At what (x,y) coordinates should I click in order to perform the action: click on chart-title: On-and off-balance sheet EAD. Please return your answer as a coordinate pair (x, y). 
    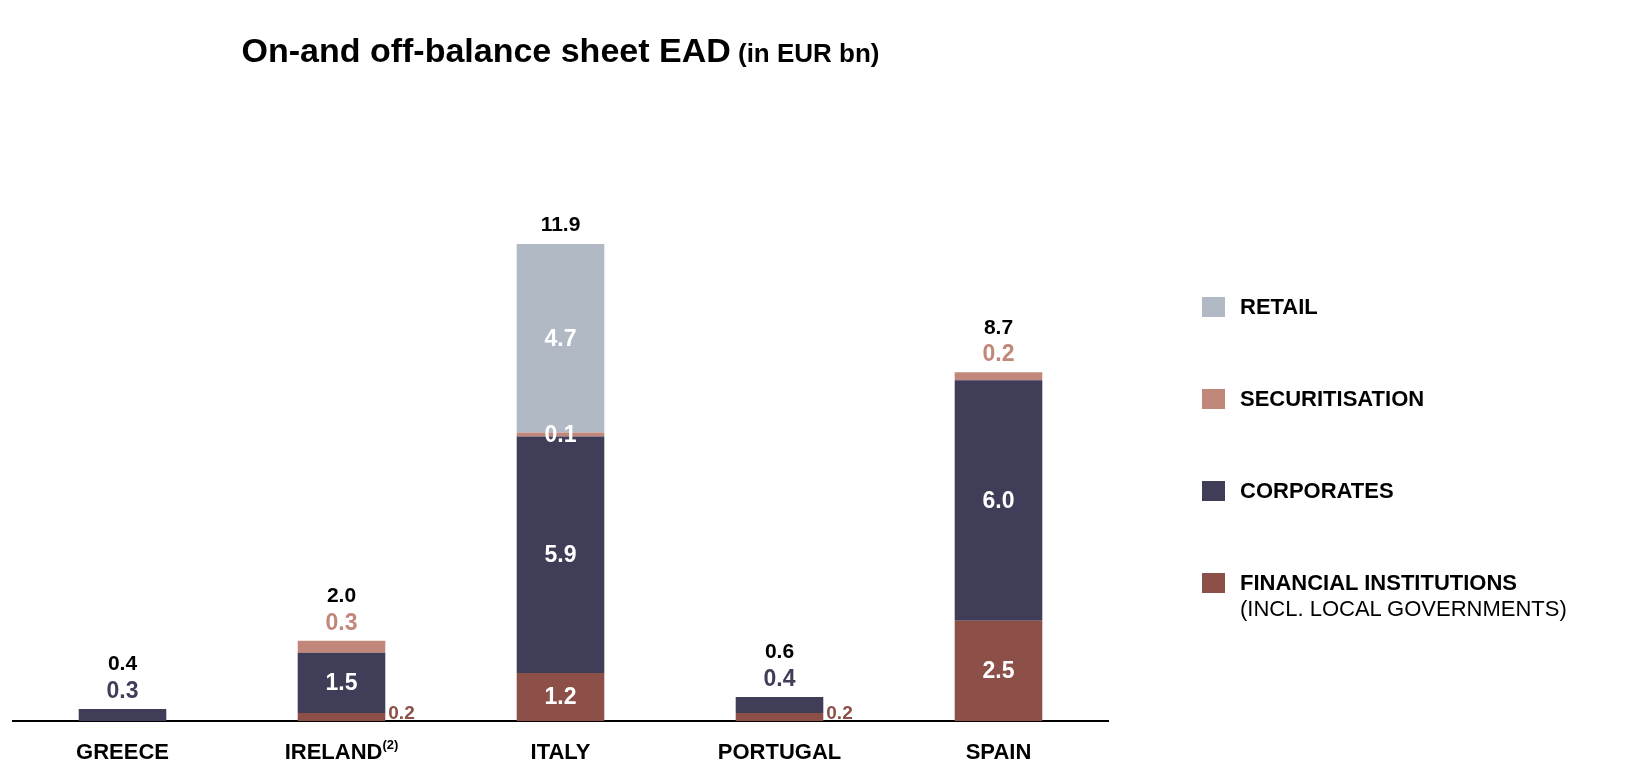
    Looking at the image, I should click on (486, 50).